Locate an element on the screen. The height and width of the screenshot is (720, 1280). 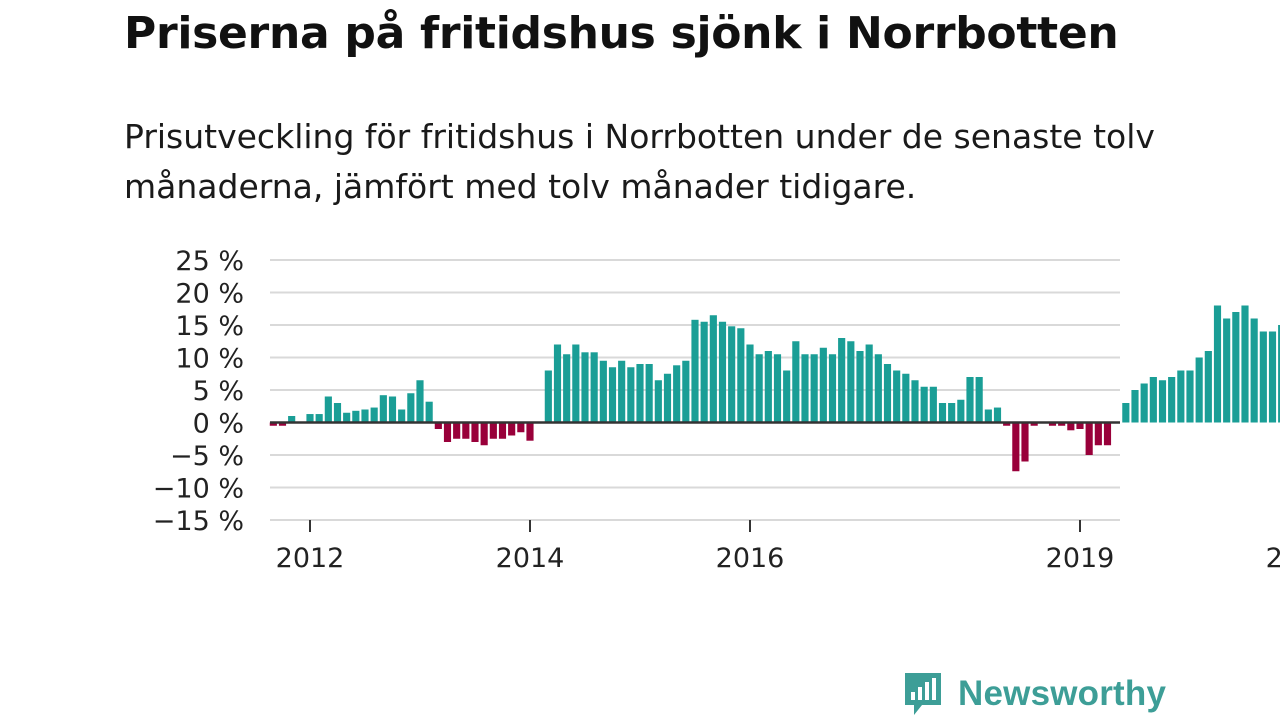
newsworthy-logo-icon is located at coordinates (923, 694).